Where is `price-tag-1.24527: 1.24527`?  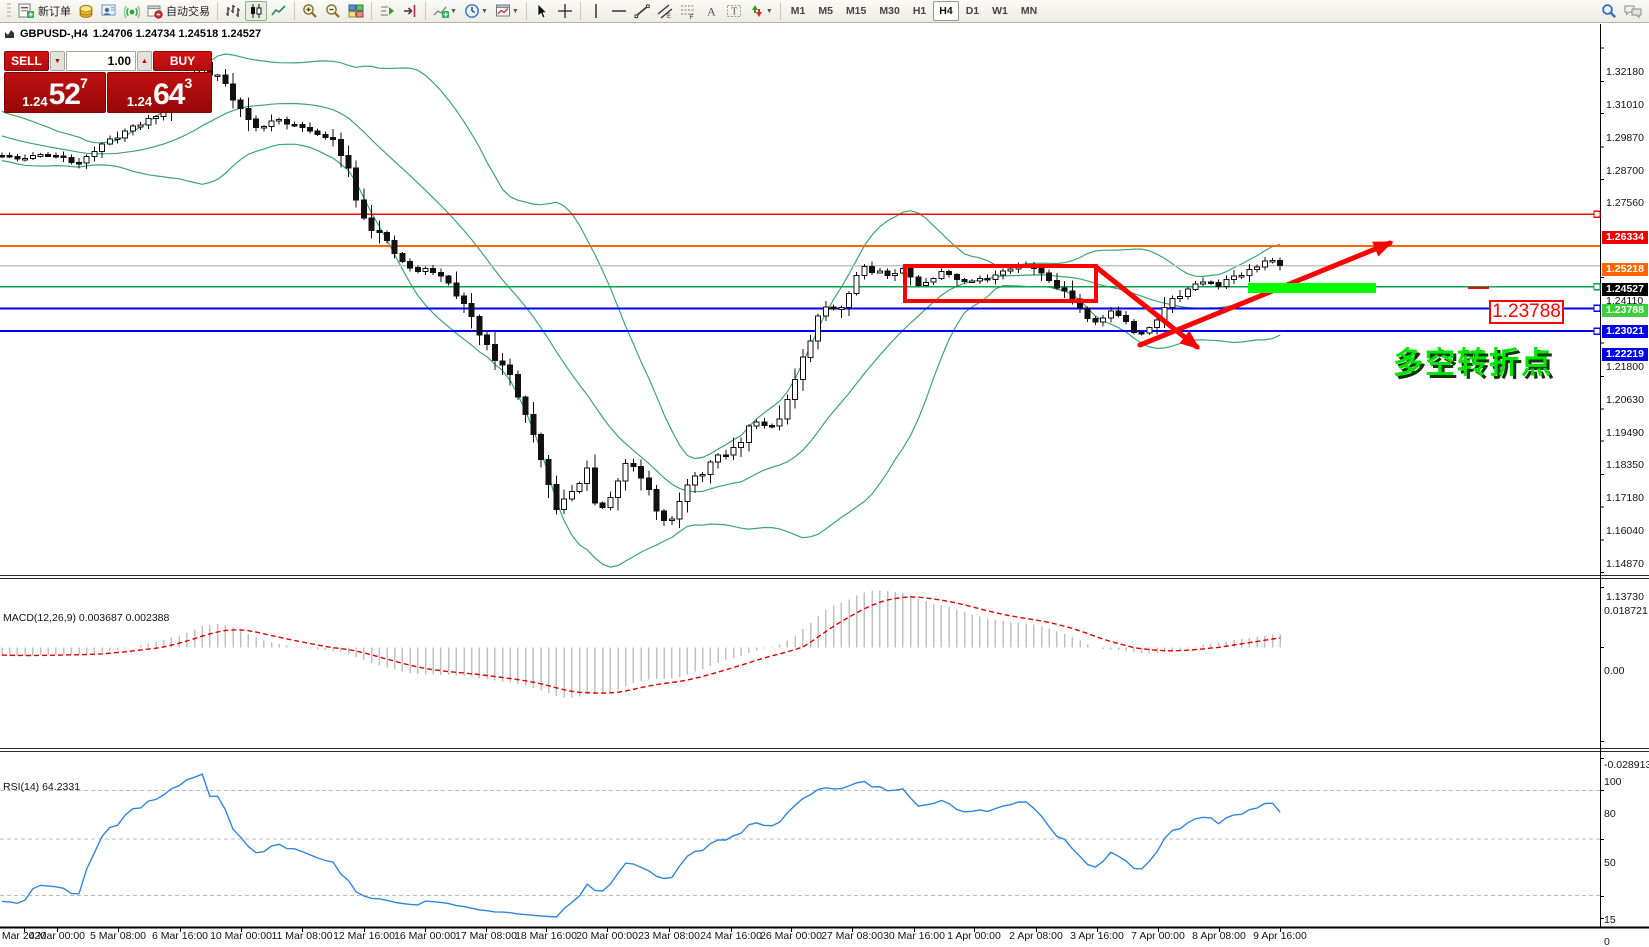
price-tag-1.24527: 1.24527 is located at coordinates (1625, 289).